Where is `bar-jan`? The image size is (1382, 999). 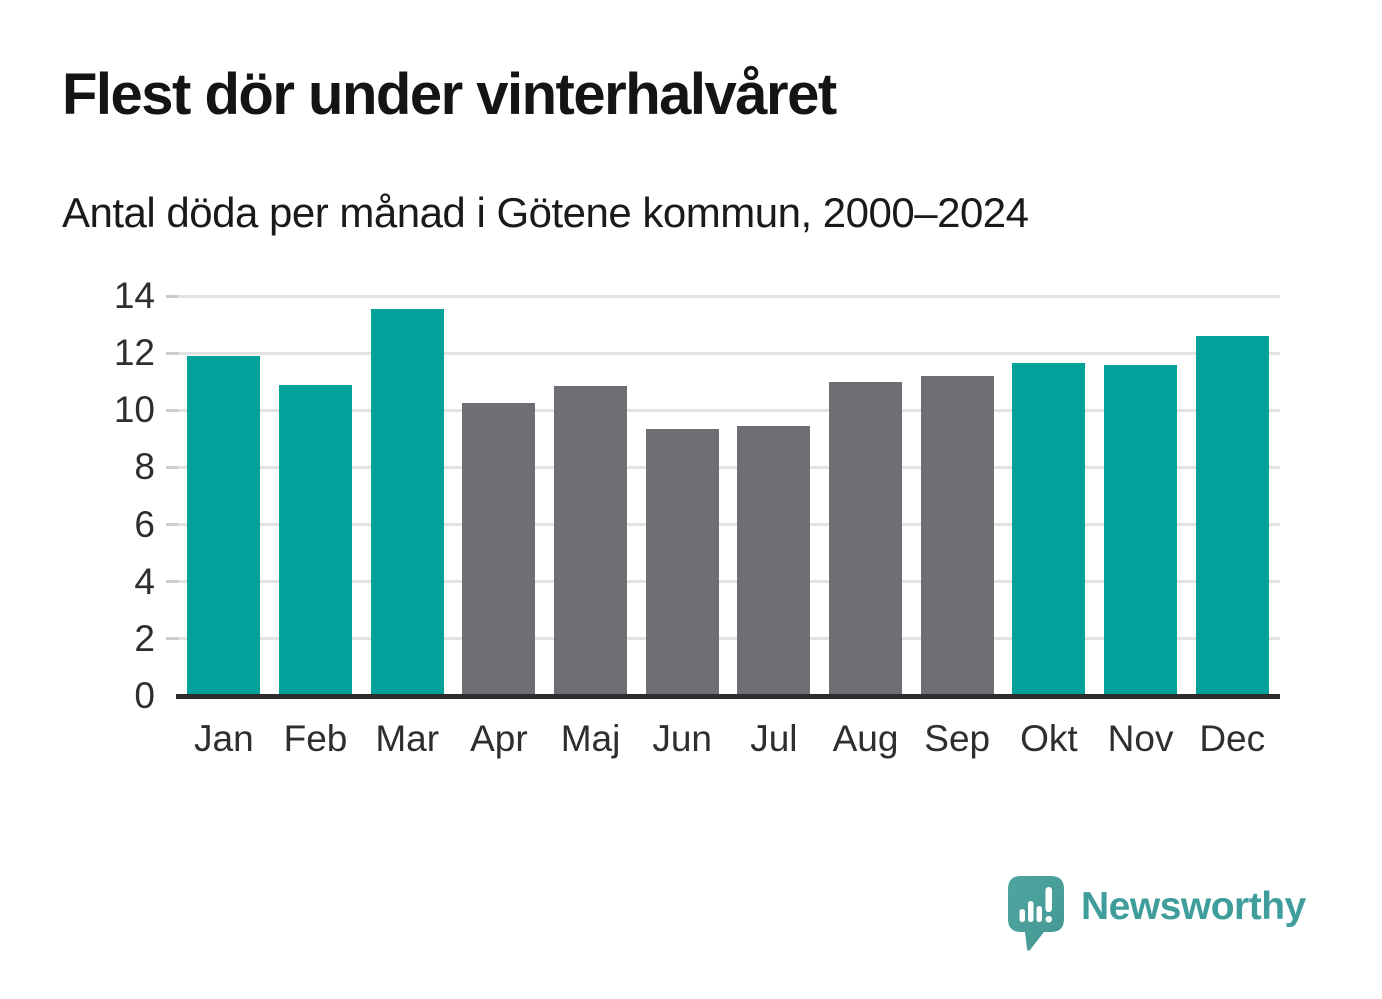 bar-jan is located at coordinates (224, 526).